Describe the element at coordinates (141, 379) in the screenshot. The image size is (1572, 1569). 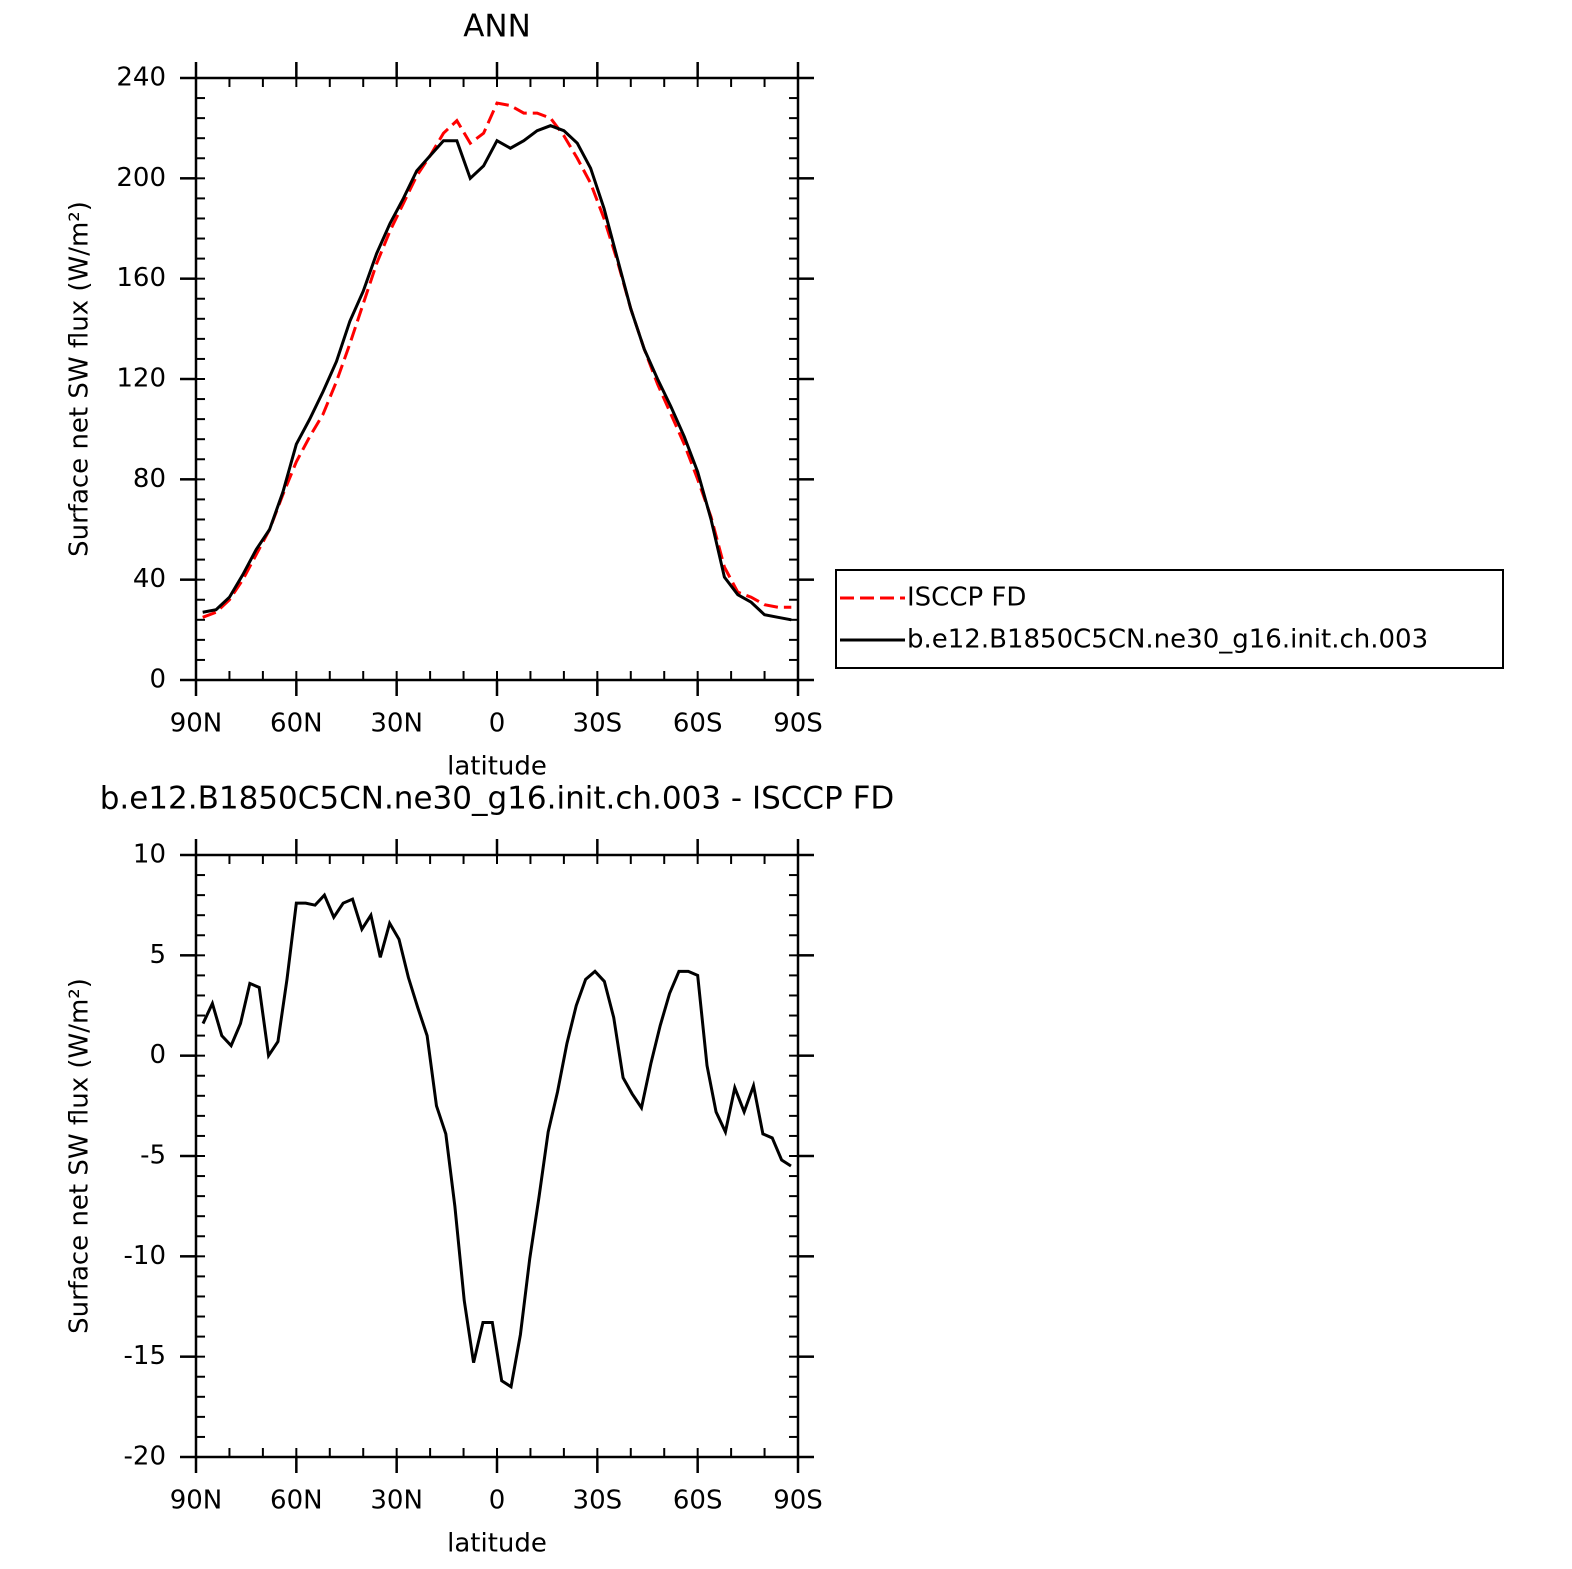
I see `y-tick-label: 120` at that location.